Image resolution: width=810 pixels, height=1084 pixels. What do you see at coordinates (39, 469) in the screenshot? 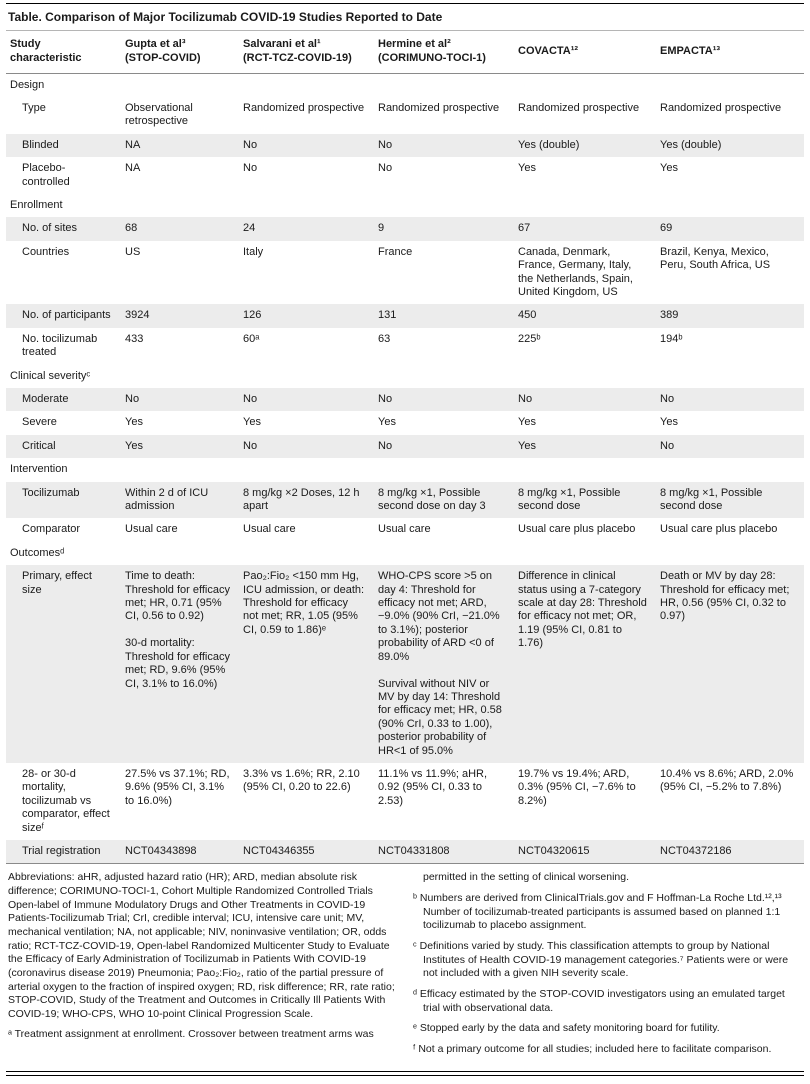
I see `section-label: Intervention` at bounding box center [39, 469].